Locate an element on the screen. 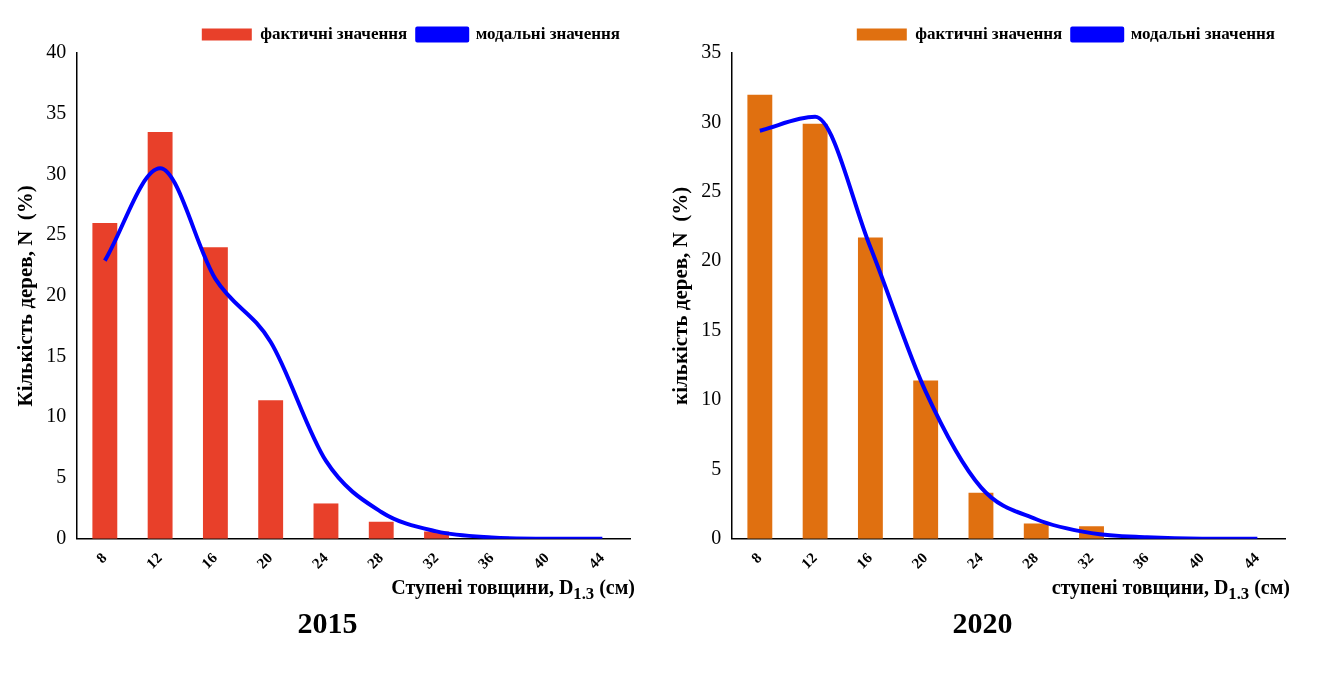 This screenshot has height=679, width=1317. x-axis-title: ступені товщини, D$_{1.3}$ (см) is located at coordinates (1170, 590).